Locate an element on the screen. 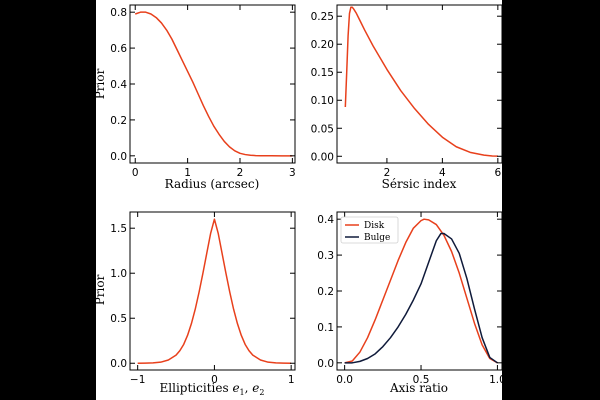 Image resolution: width=600 pixels, height=400 pixels. y-tick-label: 0.00 is located at coordinates (322, 157).